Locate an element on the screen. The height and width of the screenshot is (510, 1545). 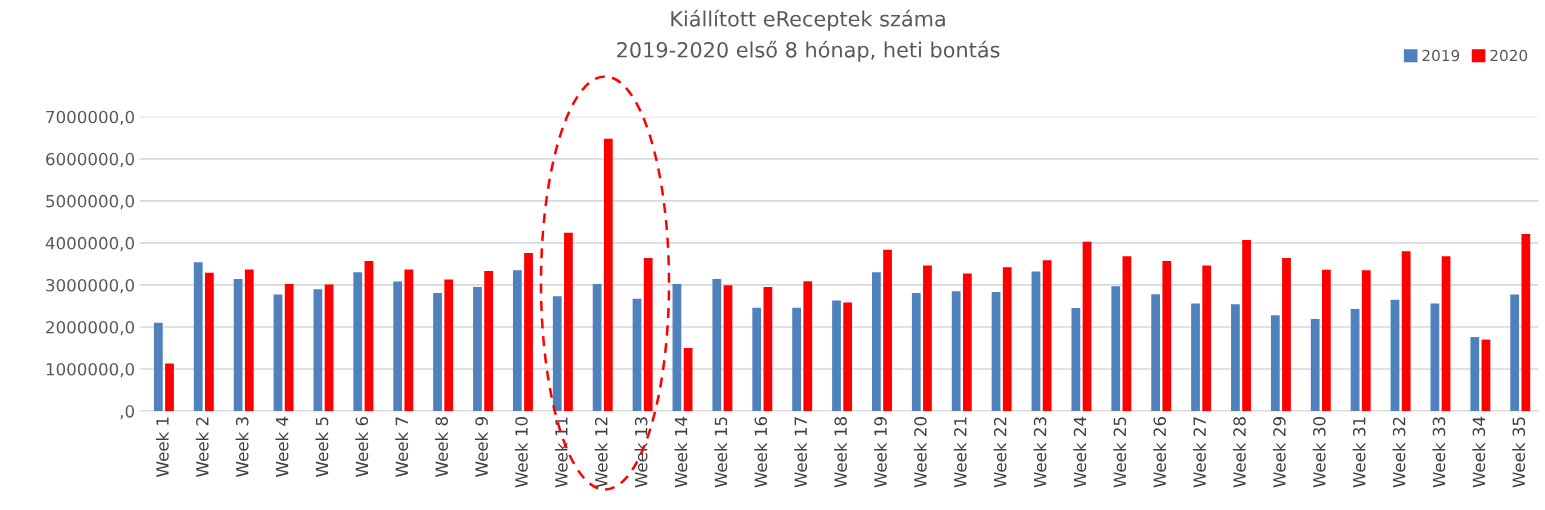
x-tick-label: Week 3 is located at coordinates (242, 447).